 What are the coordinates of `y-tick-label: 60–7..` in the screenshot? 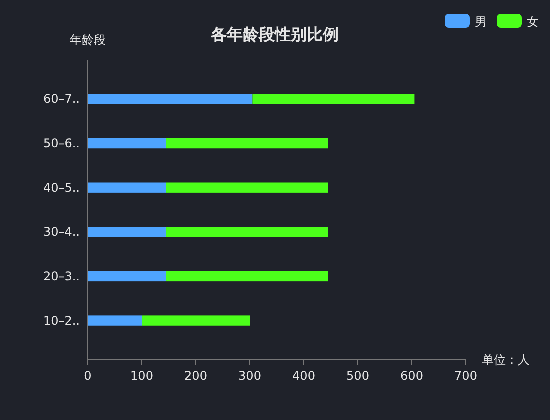 It's located at (61, 99).